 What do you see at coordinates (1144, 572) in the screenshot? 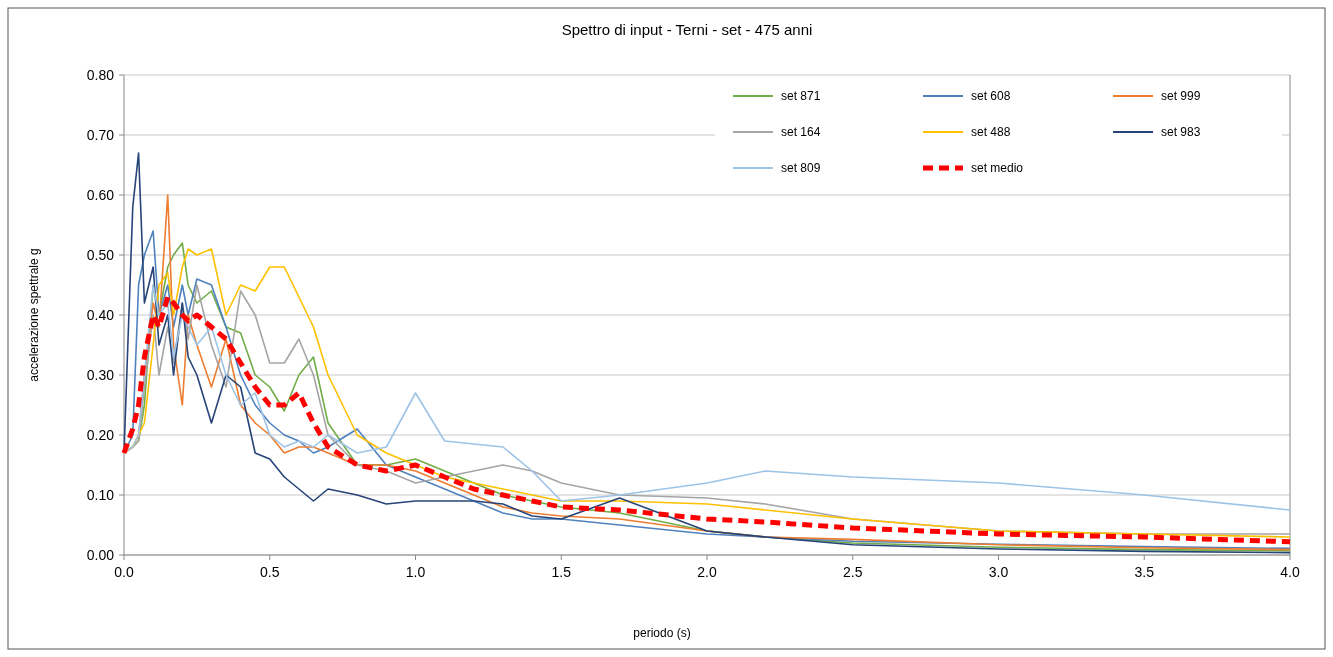
I see `x-tick-label: 3.5` at bounding box center [1144, 572].